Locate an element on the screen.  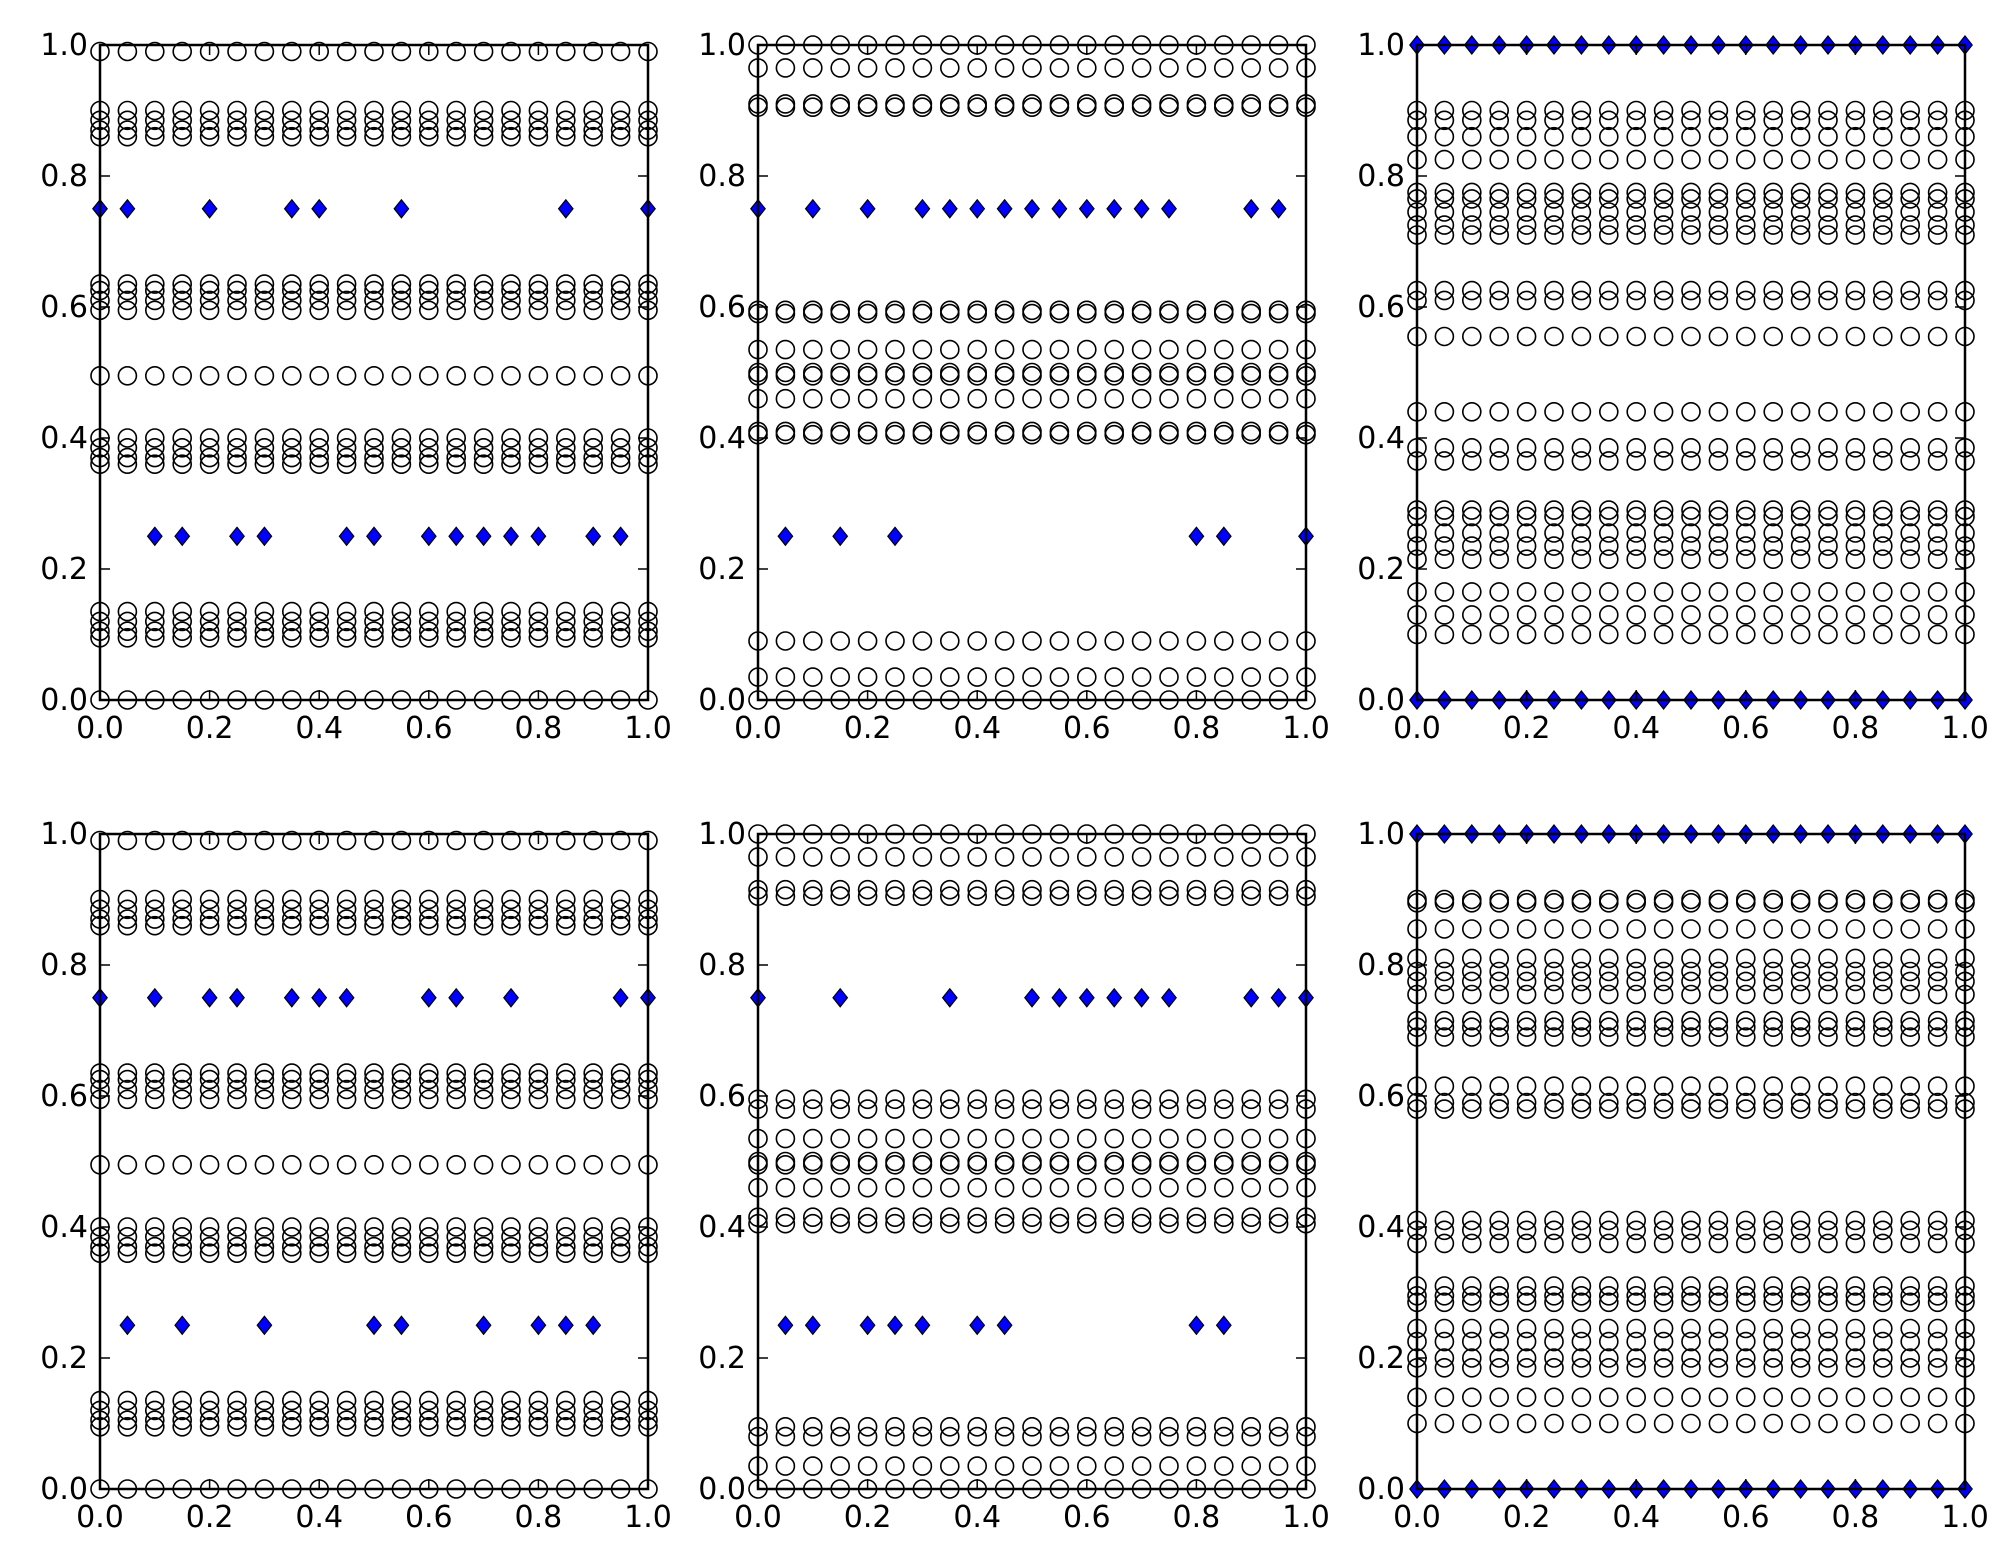
x-tick-label: 0.2 is located at coordinates (868, 728).